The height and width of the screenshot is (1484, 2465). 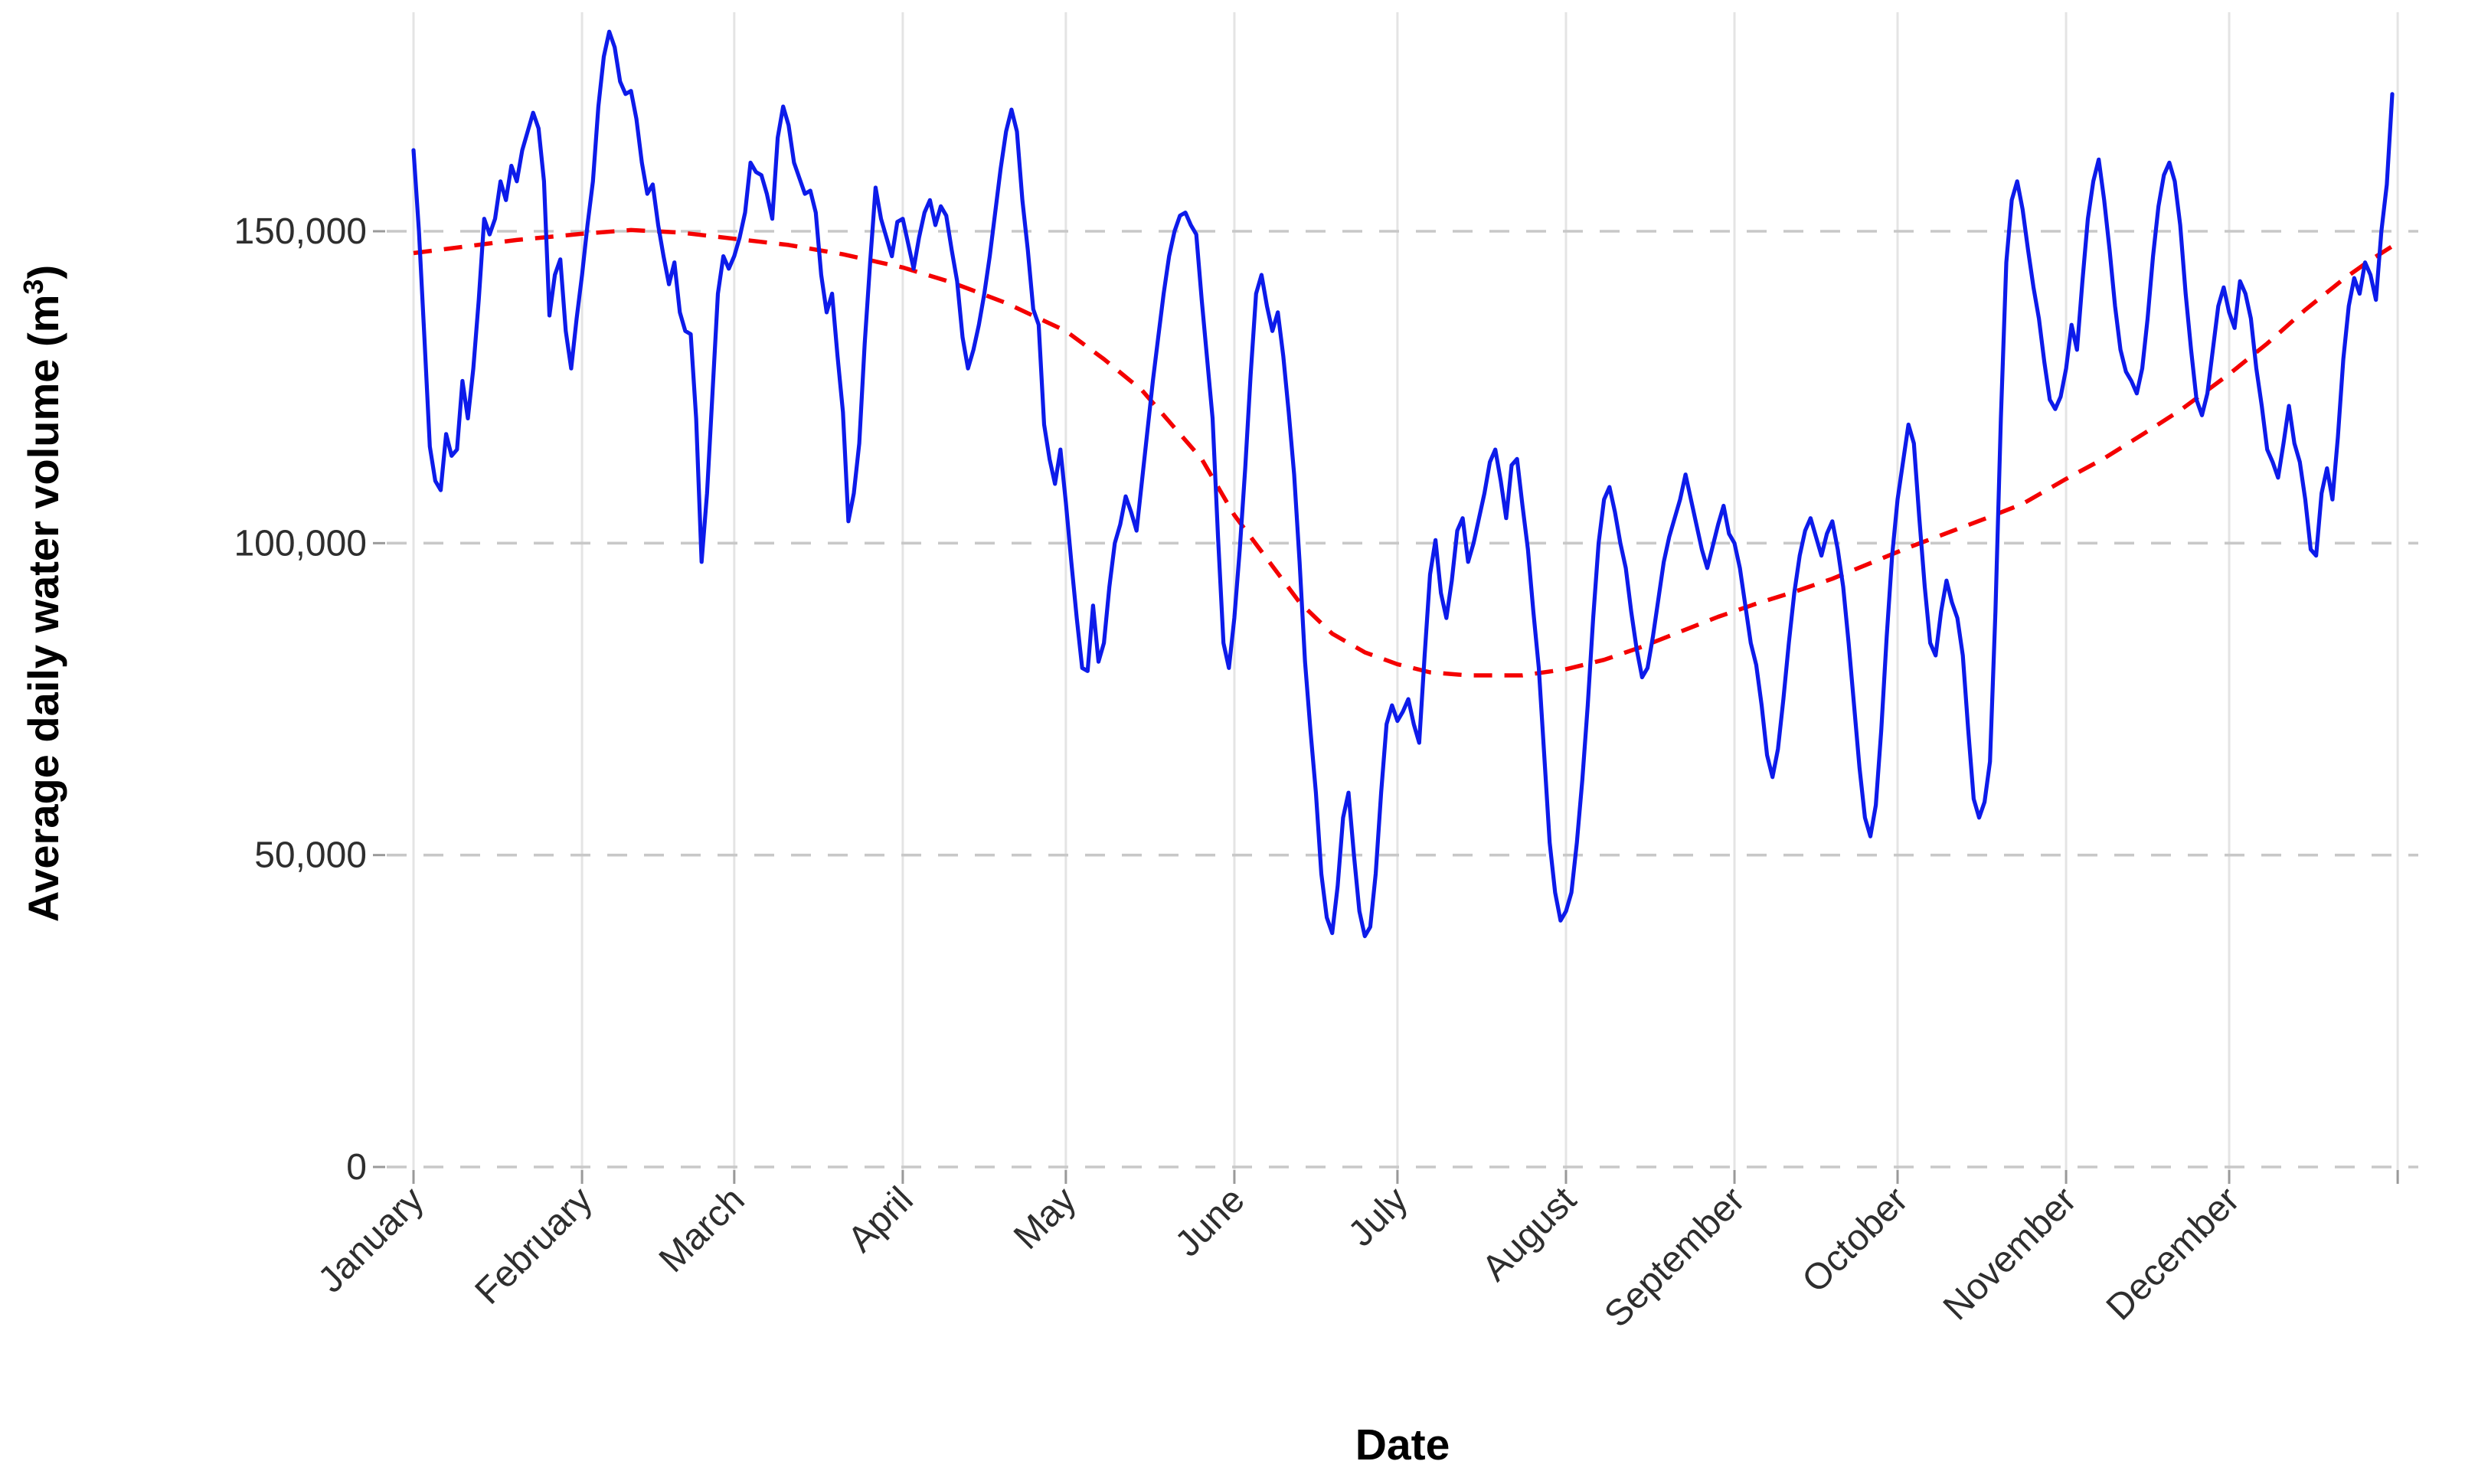 What do you see at coordinates (534, 1245) in the screenshot?
I see `x-tick-label-february: February` at bounding box center [534, 1245].